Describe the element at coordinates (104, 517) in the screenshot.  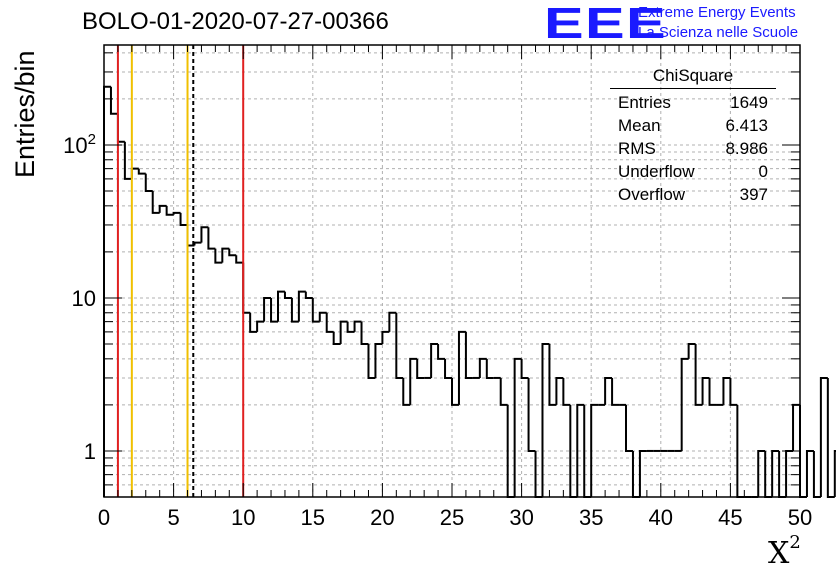
I see `x-tick-label: 0` at that location.